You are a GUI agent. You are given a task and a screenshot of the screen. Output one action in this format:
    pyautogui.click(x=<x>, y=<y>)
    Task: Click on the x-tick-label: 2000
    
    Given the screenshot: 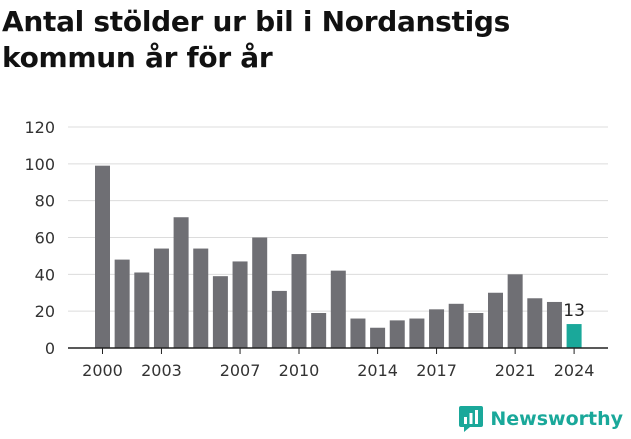 What is the action you would take?
    pyautogui.click(x=102, y=370)
    